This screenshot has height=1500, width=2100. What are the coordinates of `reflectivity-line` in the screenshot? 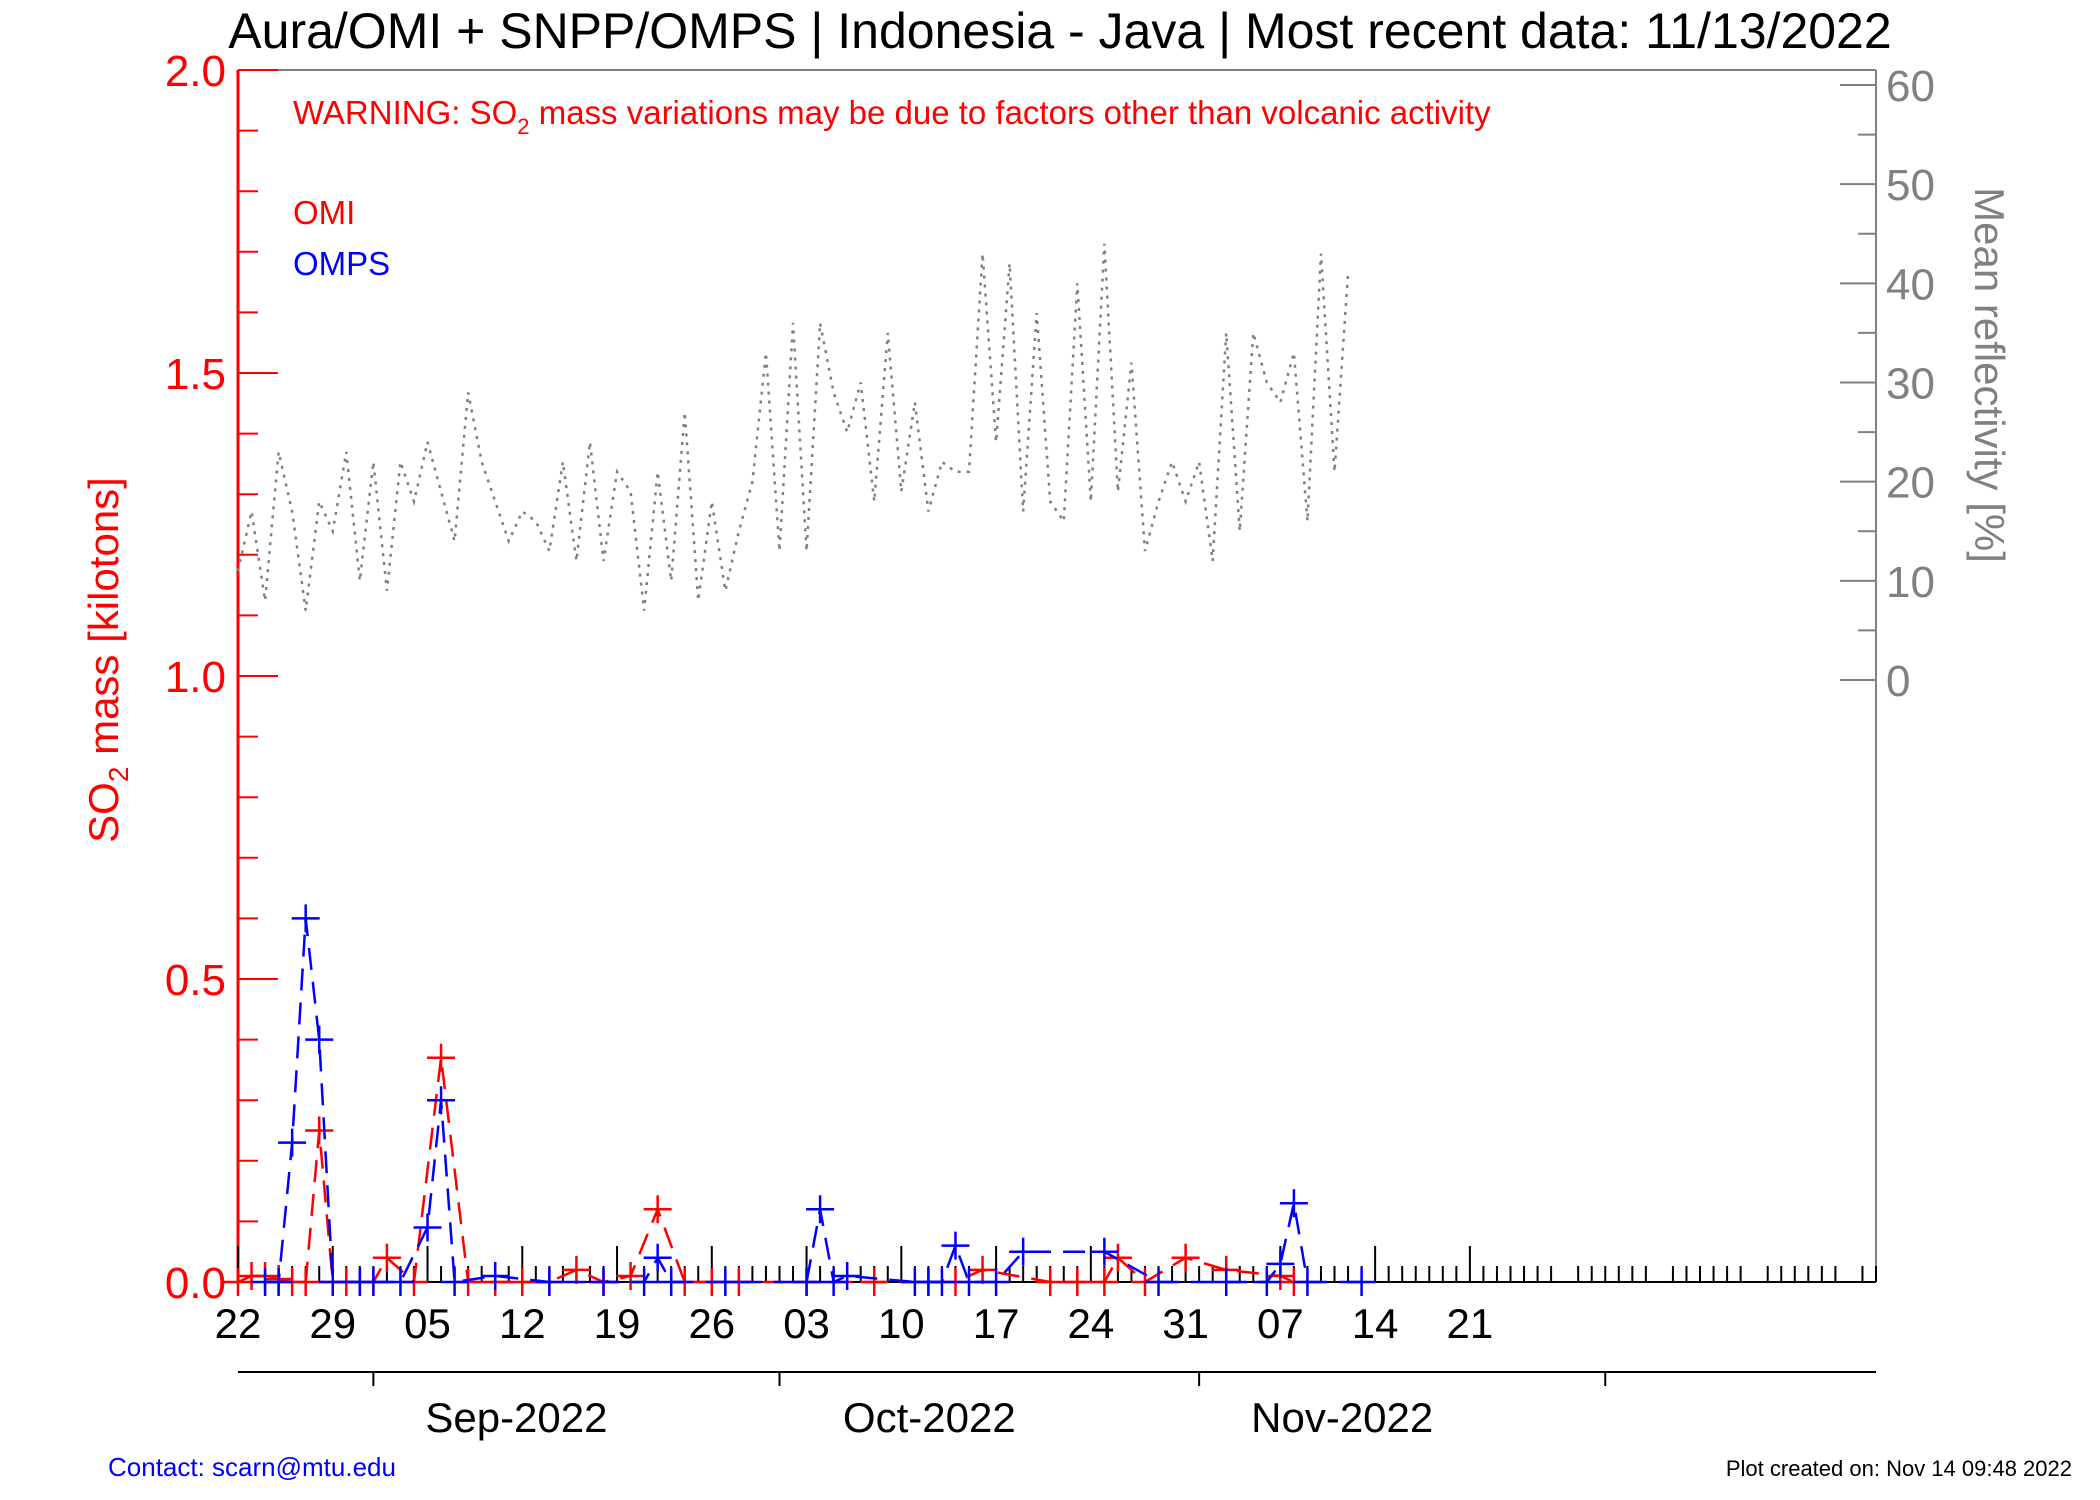 It's located at (793, 427).